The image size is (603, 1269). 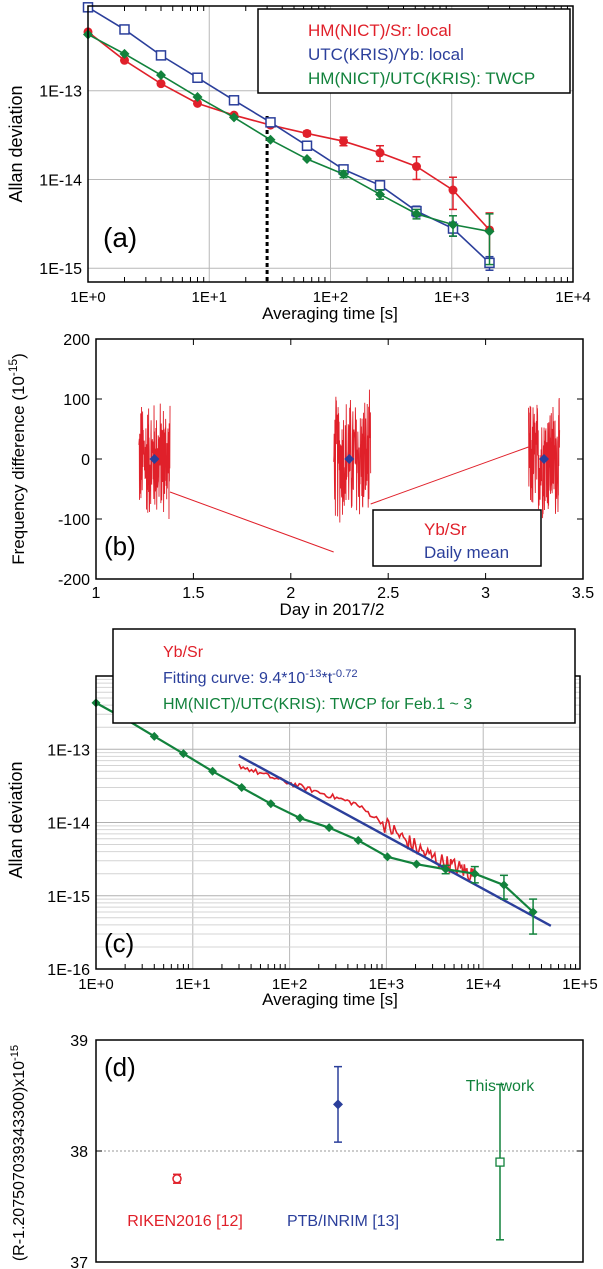 What do you see at coordinates (260, 677) in the screenshot?
I see `legend-label: Fitting curve: 9.4*10-13*t-0.72` at bounding box center [260, 677].